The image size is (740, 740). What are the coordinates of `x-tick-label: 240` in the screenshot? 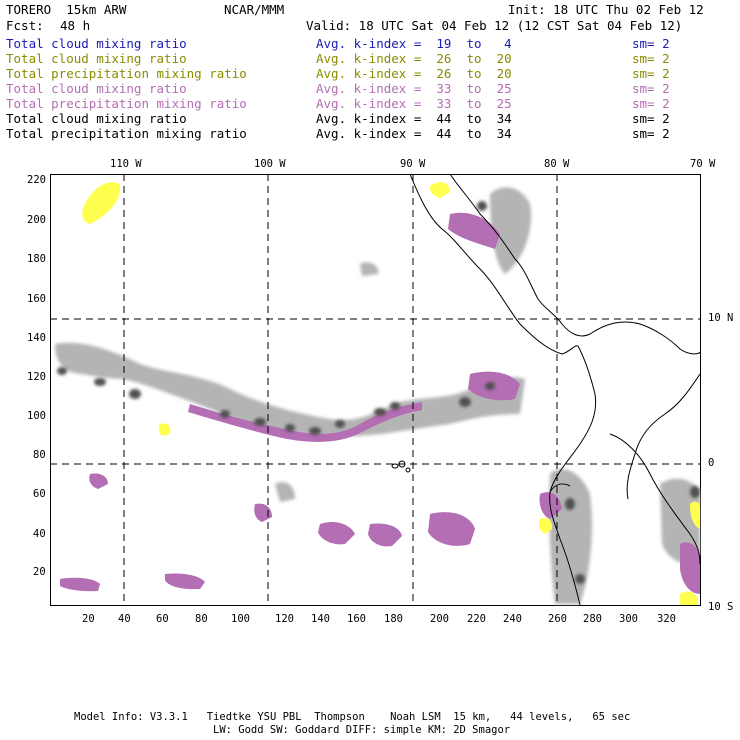 It's located at (512, 619).